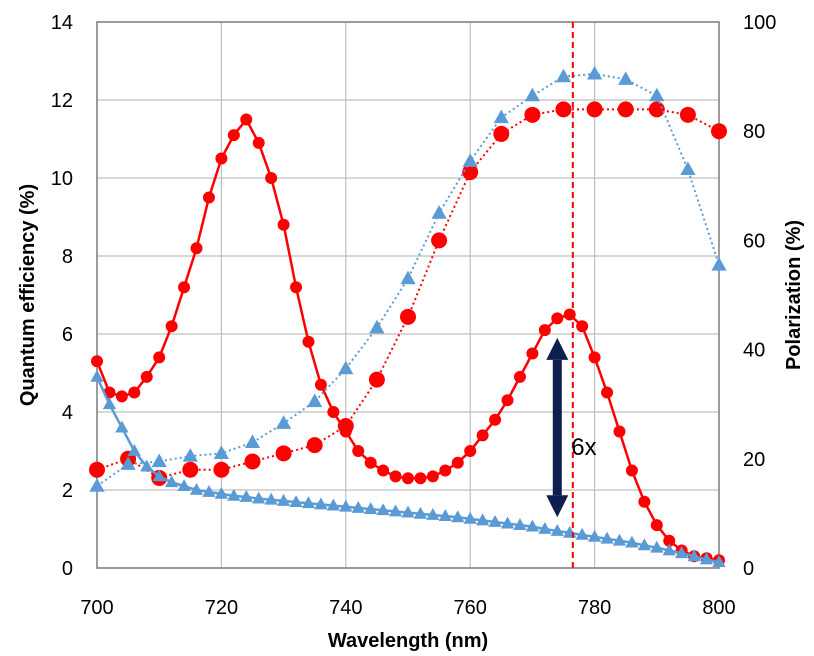  Describe the element at coordinates (594, 608) in the screenshot. I see `x-tick-label: 780` at that location.